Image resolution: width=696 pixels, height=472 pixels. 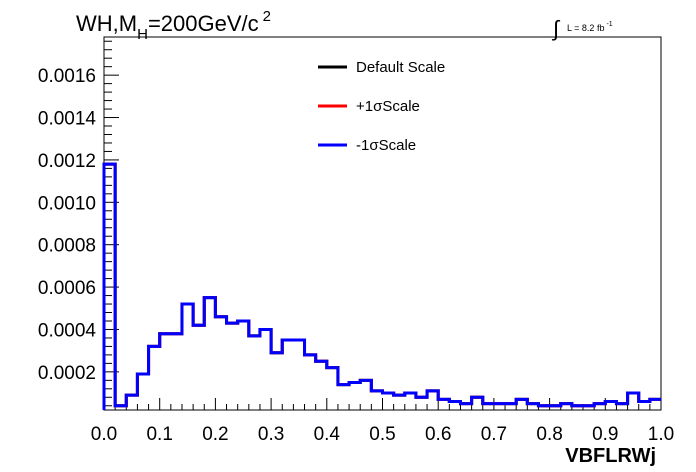 I want to click on chart-title: WH,MH=200GeV/c 2, so click(x=173, y=25).